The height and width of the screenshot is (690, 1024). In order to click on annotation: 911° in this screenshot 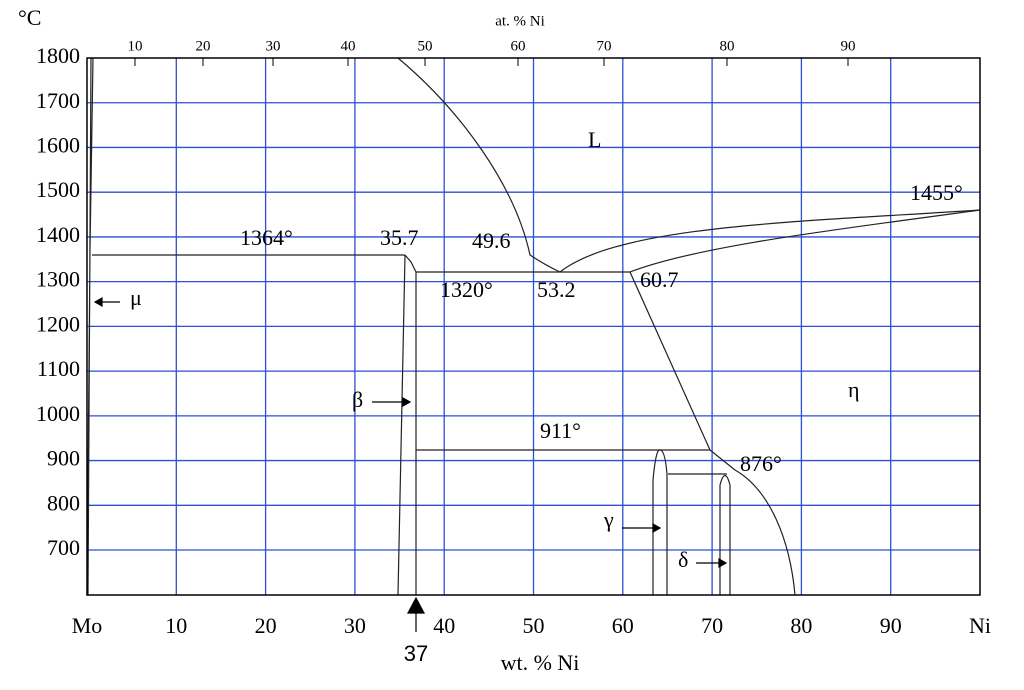, I will do `click(560, 430)`.